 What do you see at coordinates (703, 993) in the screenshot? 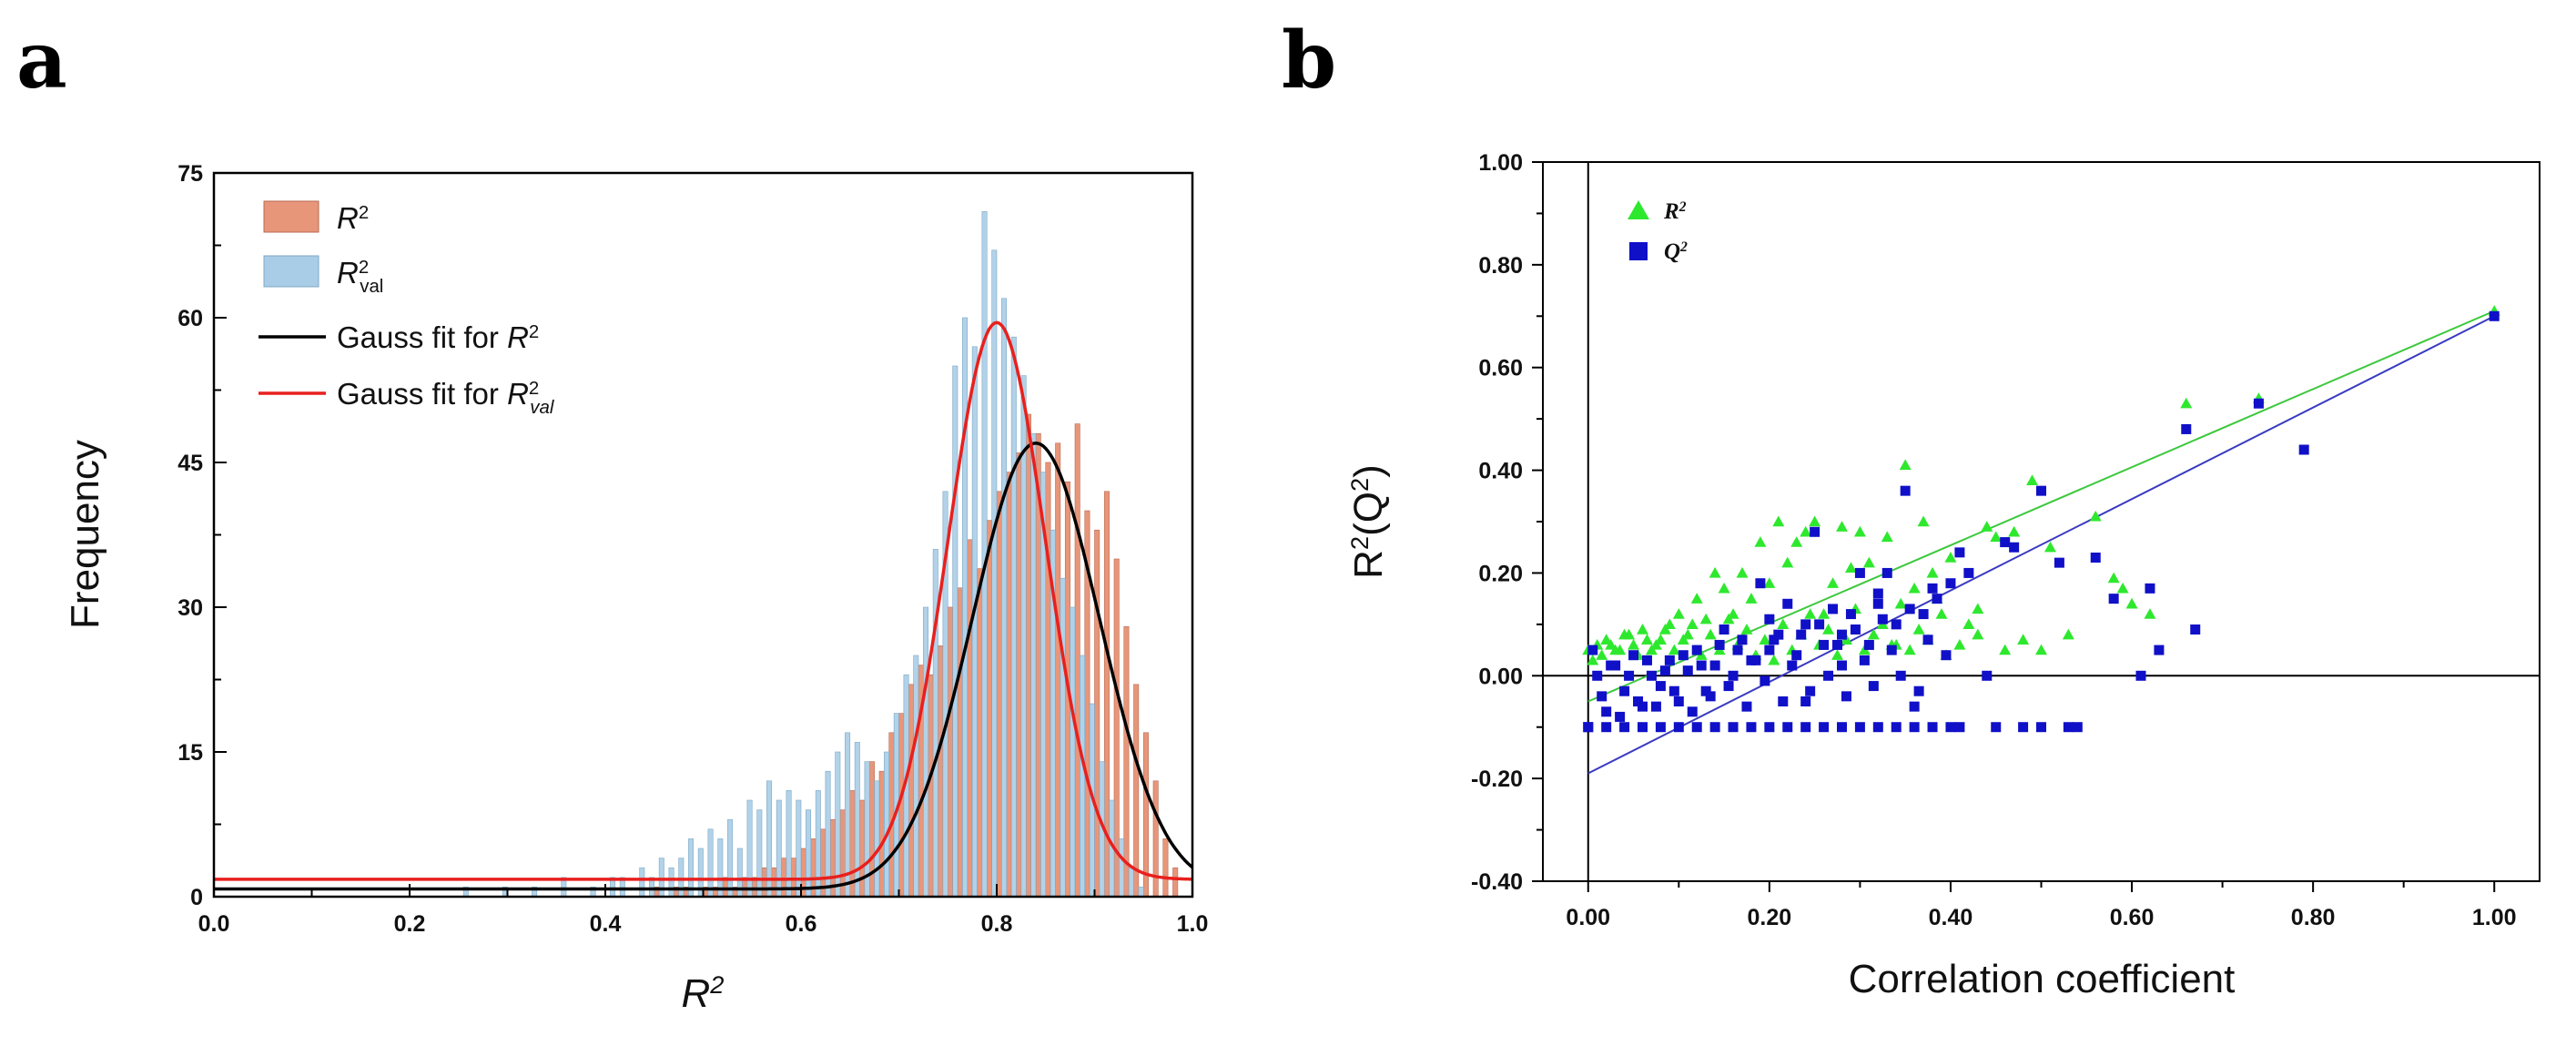
I see `histogram-x-label: R2` at bounding box center [703, 993].